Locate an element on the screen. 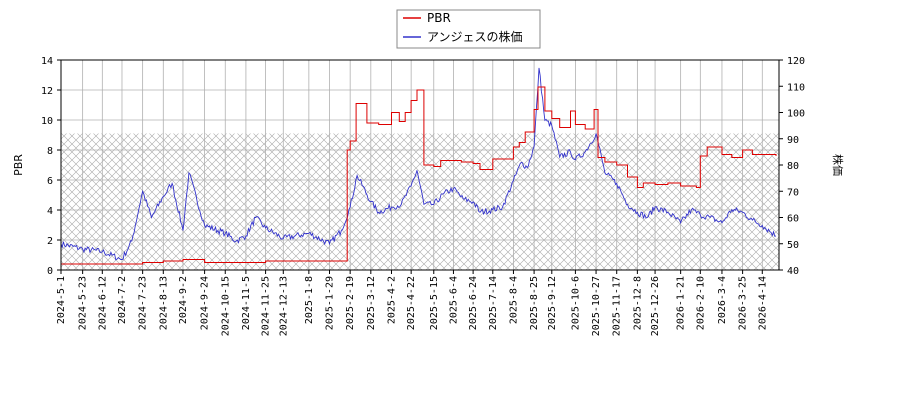 The width and height of the screenshot is (900, 400). x-tick-label: 2025-2-19 is located at coordinates (350, 303).